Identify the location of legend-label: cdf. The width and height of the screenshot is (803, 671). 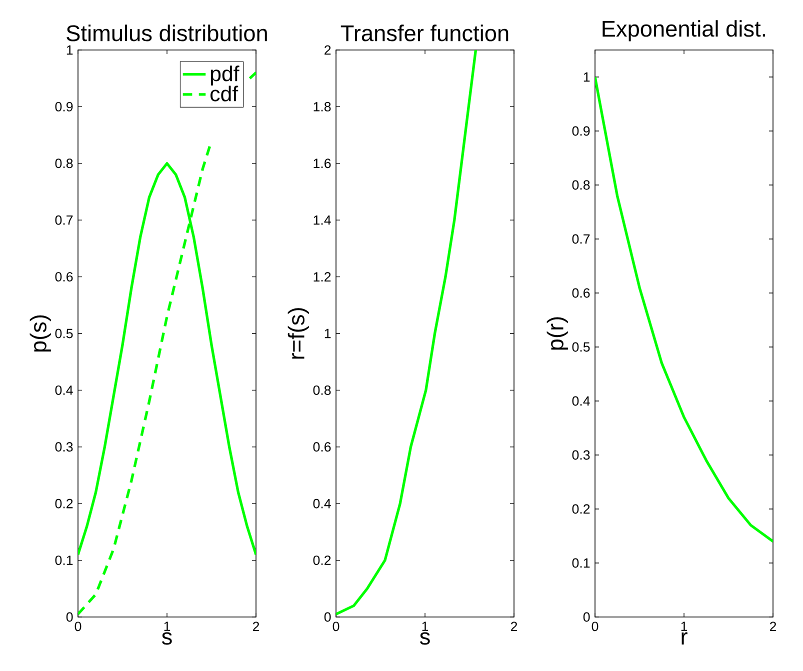
(224, 94).